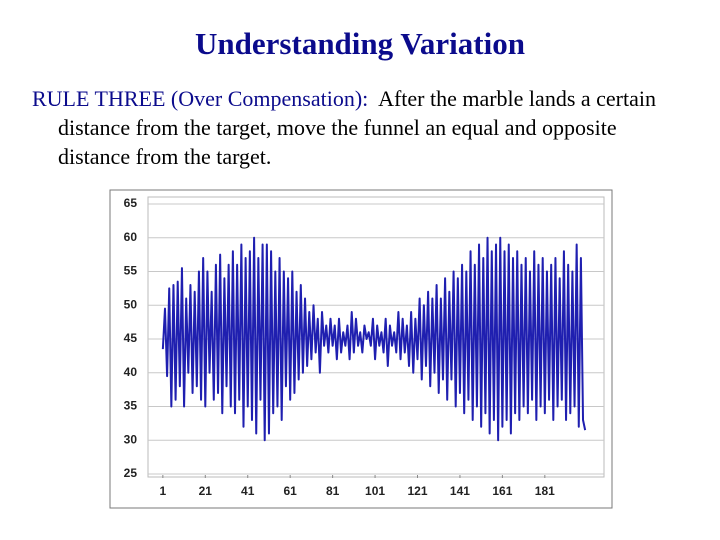  What do you see at coordinates (333, 491) in the screenshot?
I see `x-tick-label: 81` at bounding box center [333, 491].